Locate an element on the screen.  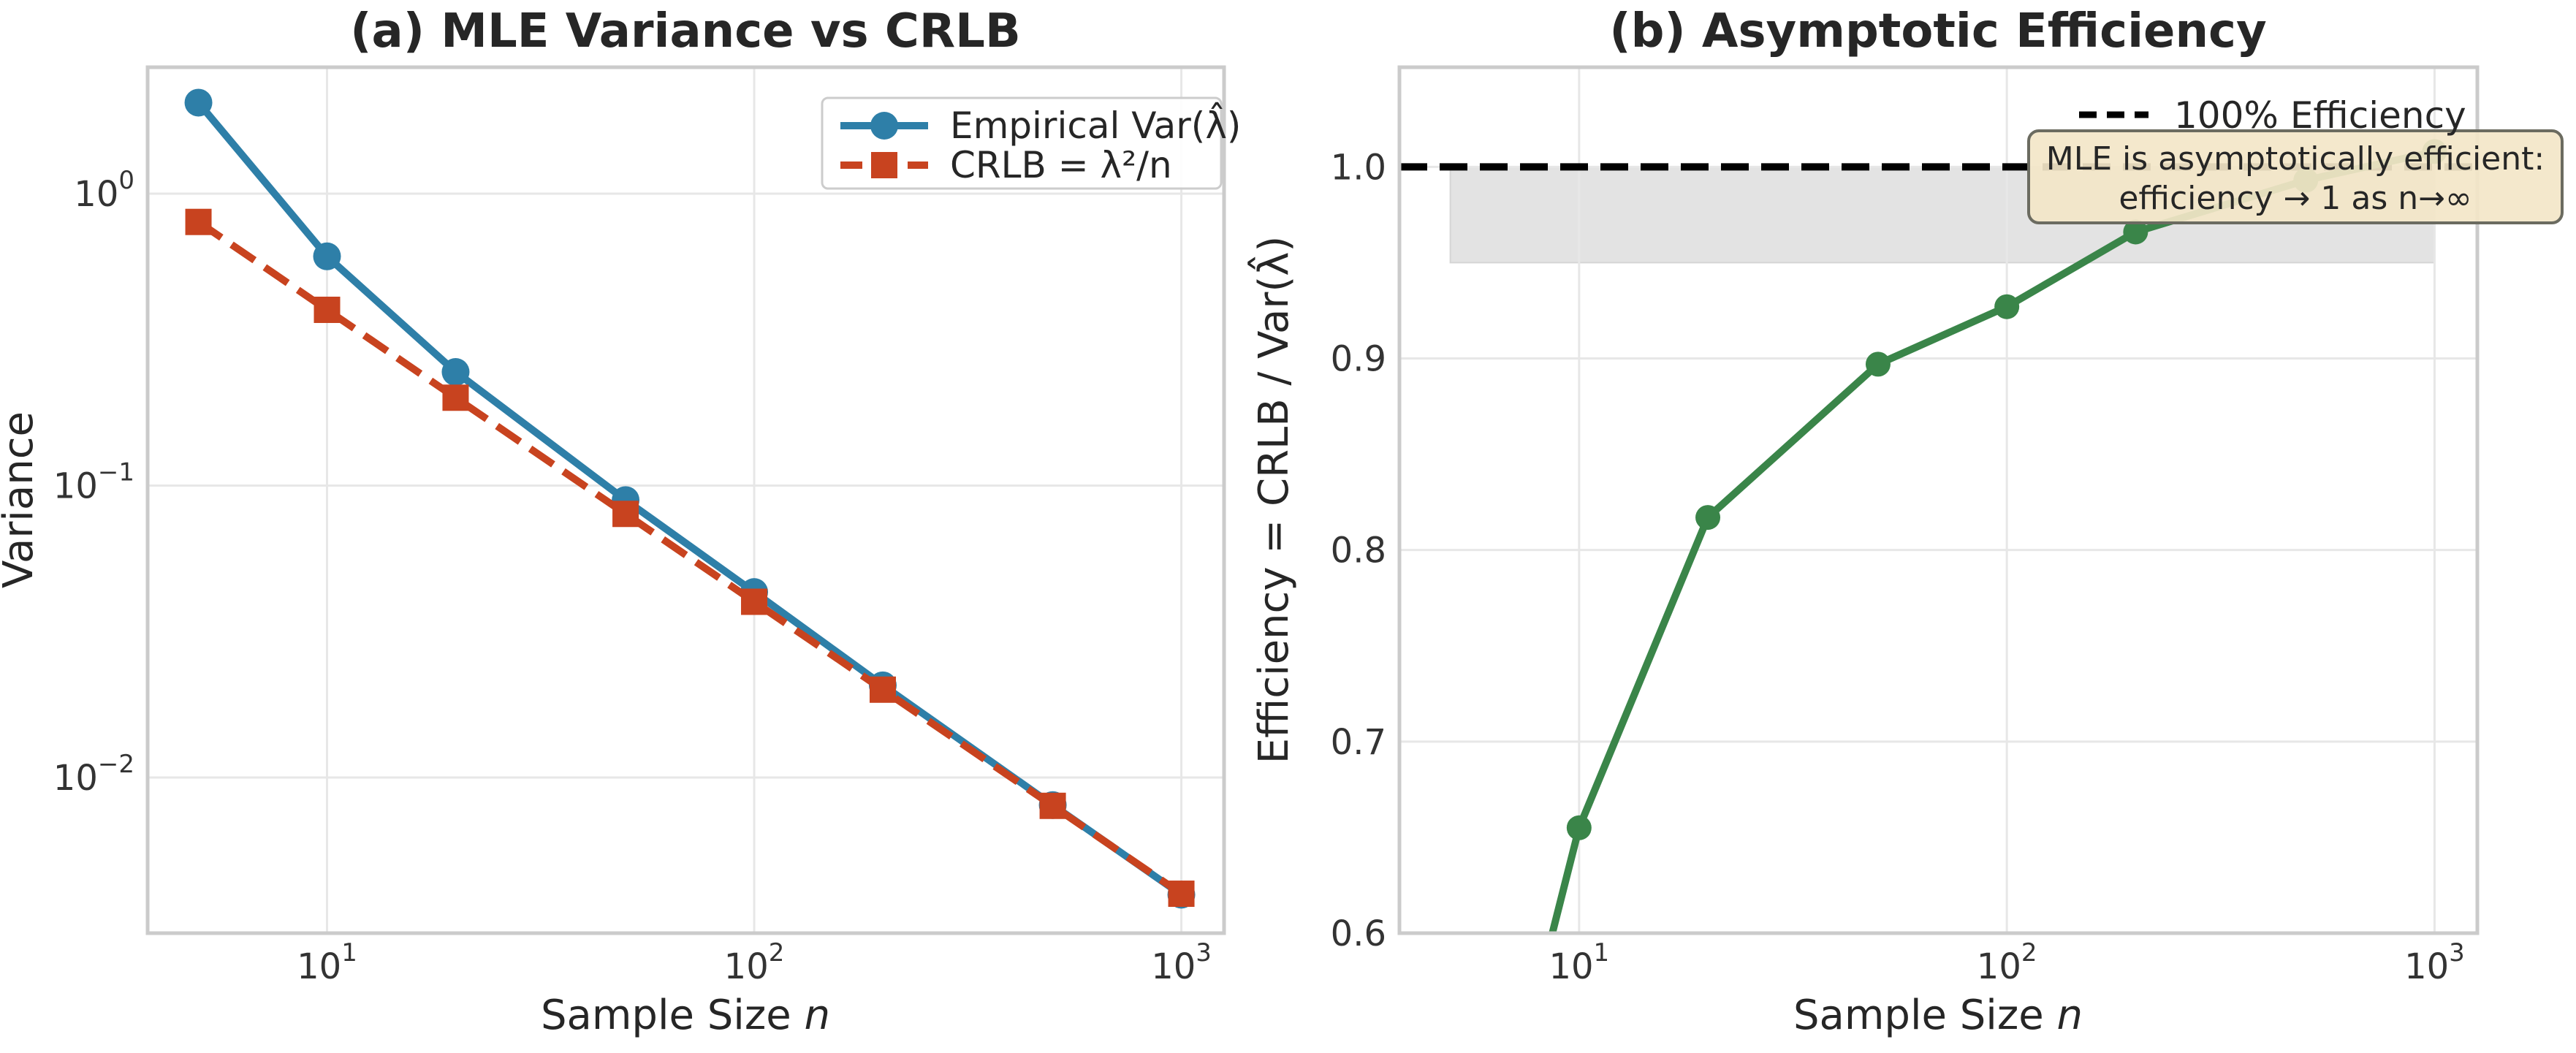
annotation-box-border is located at coordinates (2295, 176).